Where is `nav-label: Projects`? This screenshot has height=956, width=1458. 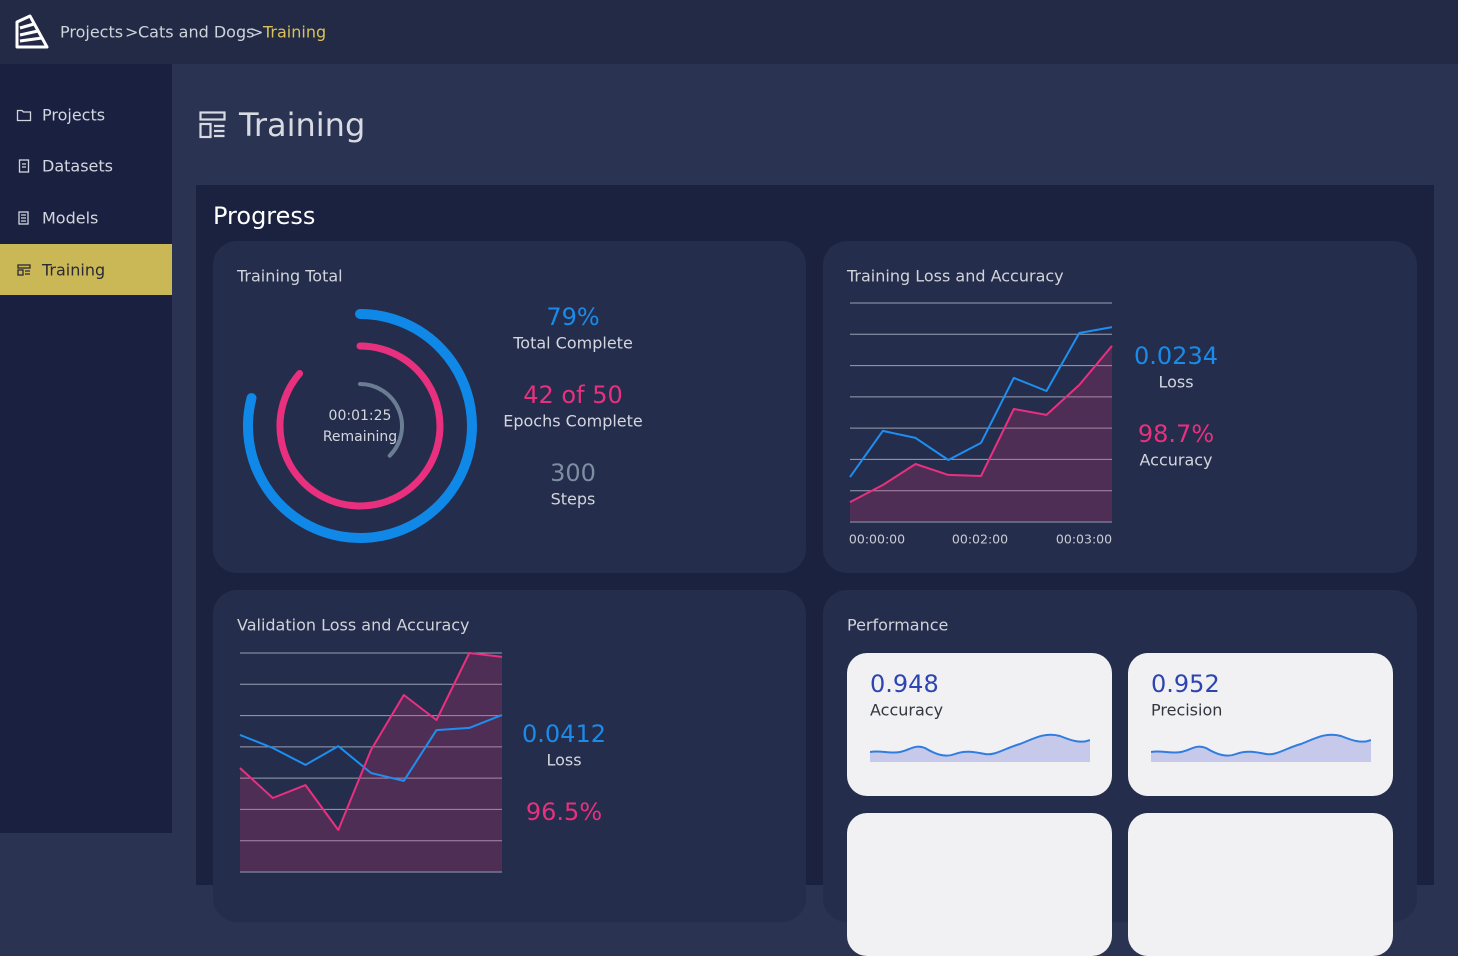
nav-label: Projects is located at coordinates (74, 114).